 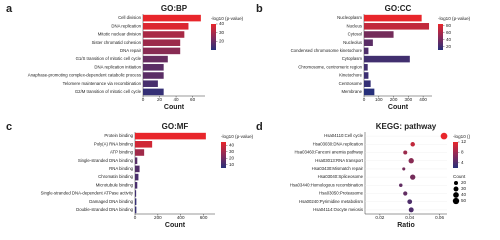 I want to click on panel-letter: a, so click(x=9, y=9).